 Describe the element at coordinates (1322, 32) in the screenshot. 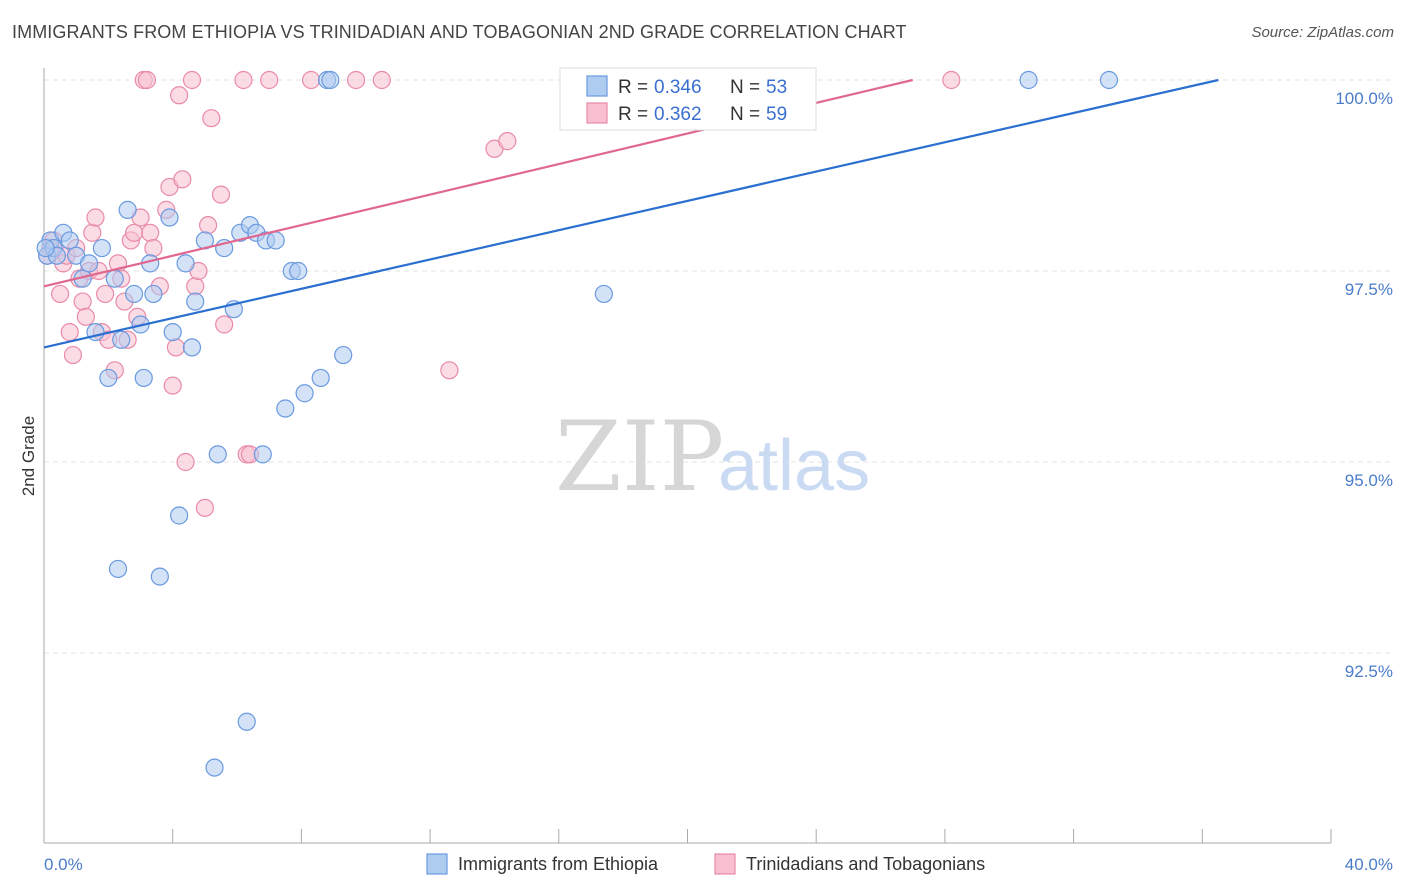

I see `source-label: Source: ZipAtlas.com` at that location.